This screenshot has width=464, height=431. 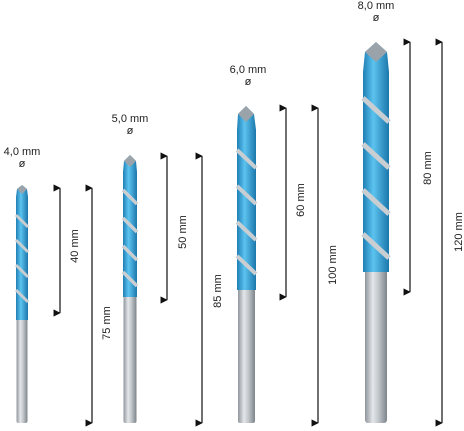 What do you see at coordinates (22, 189) in the screenshot?
I see `drill-4mm-carbide-tip` at bounding box center [22, 189].